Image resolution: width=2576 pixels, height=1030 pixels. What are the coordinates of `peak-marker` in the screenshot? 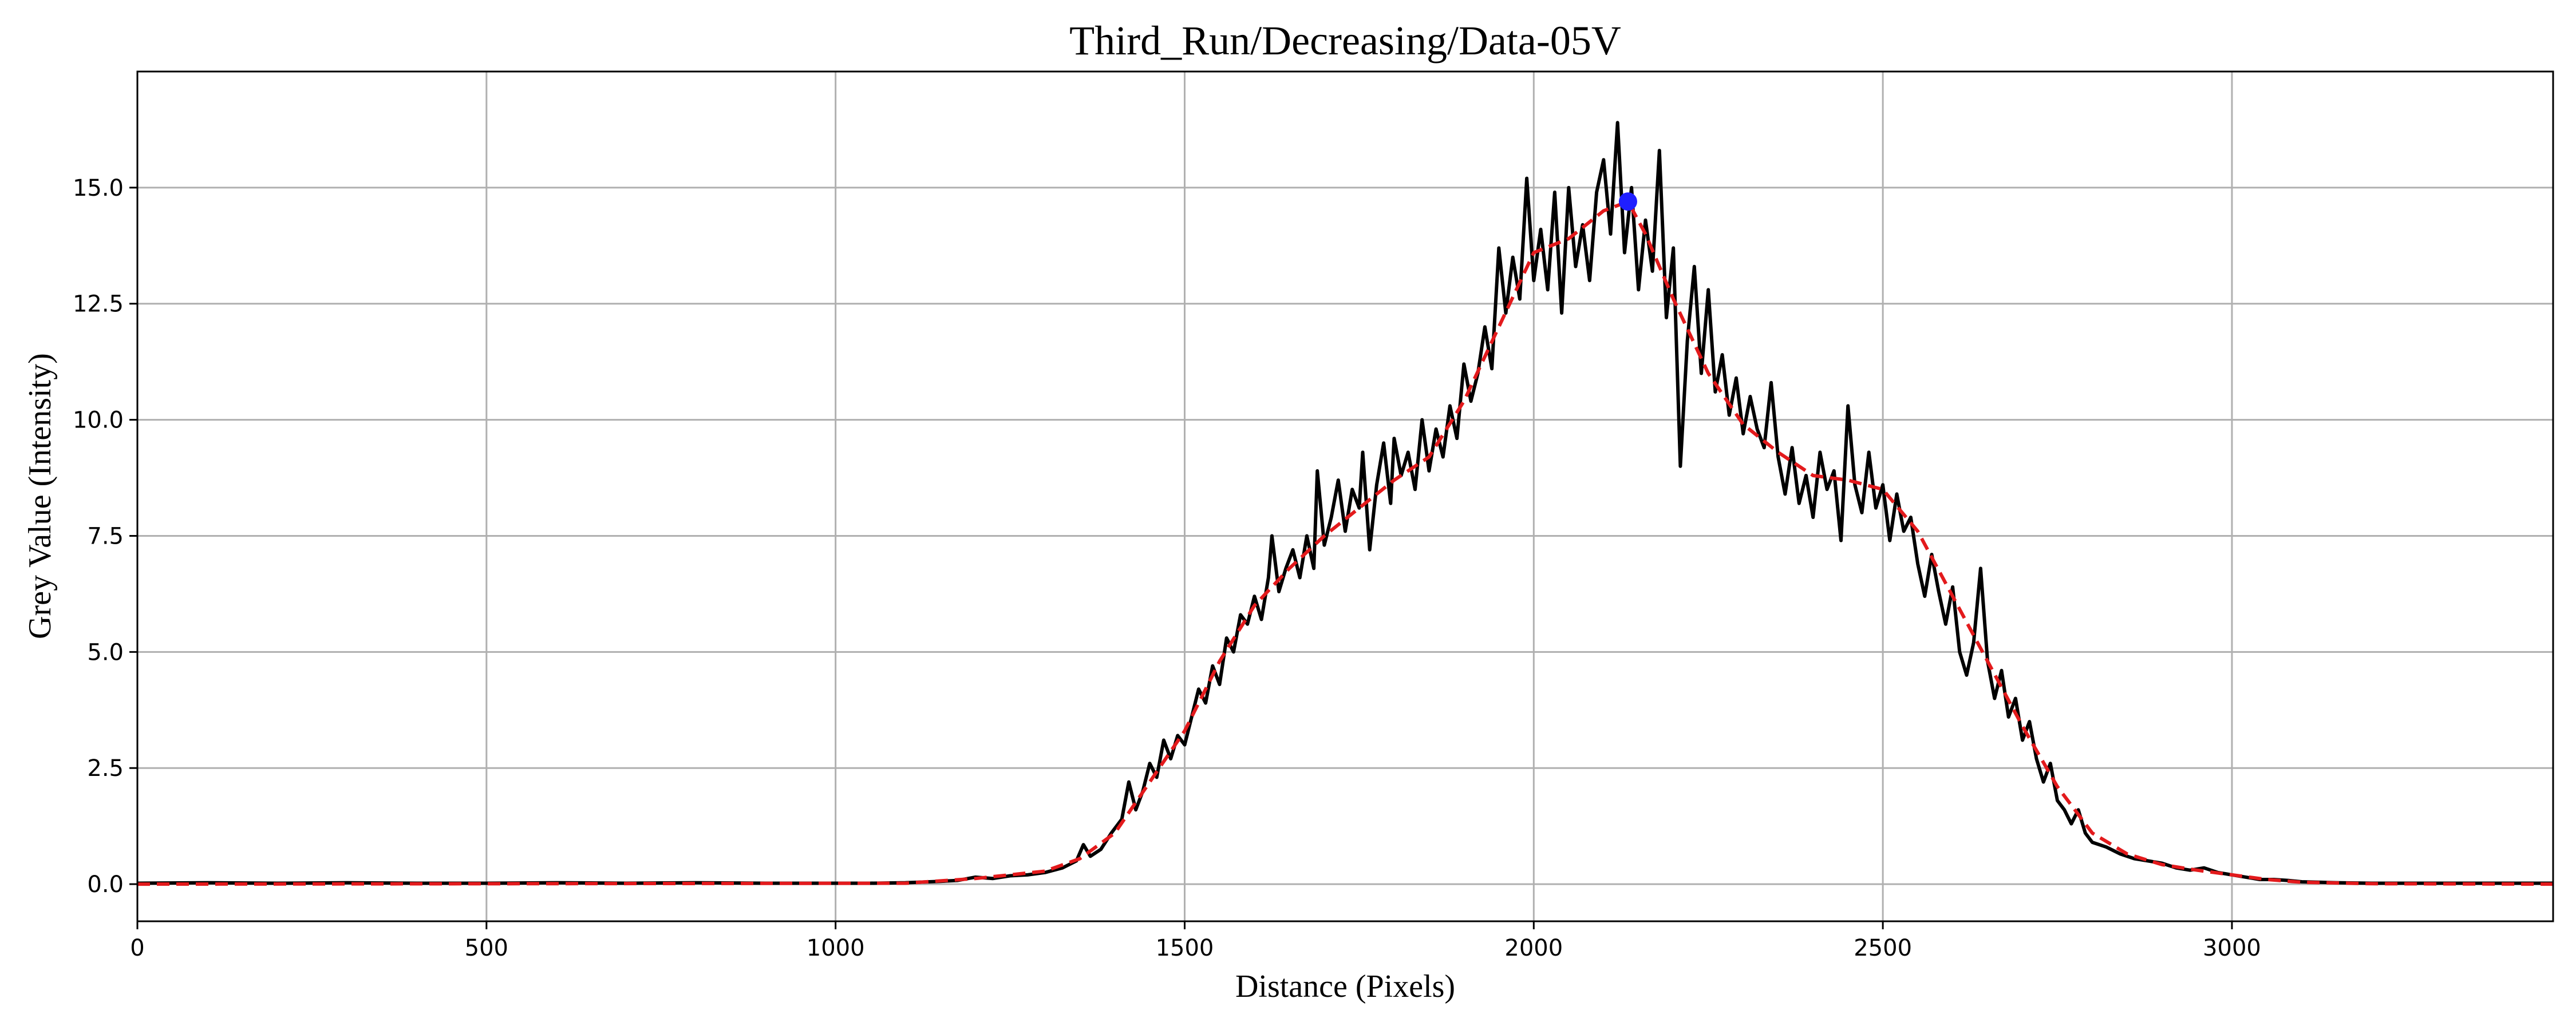 It's located at (1627, 201).